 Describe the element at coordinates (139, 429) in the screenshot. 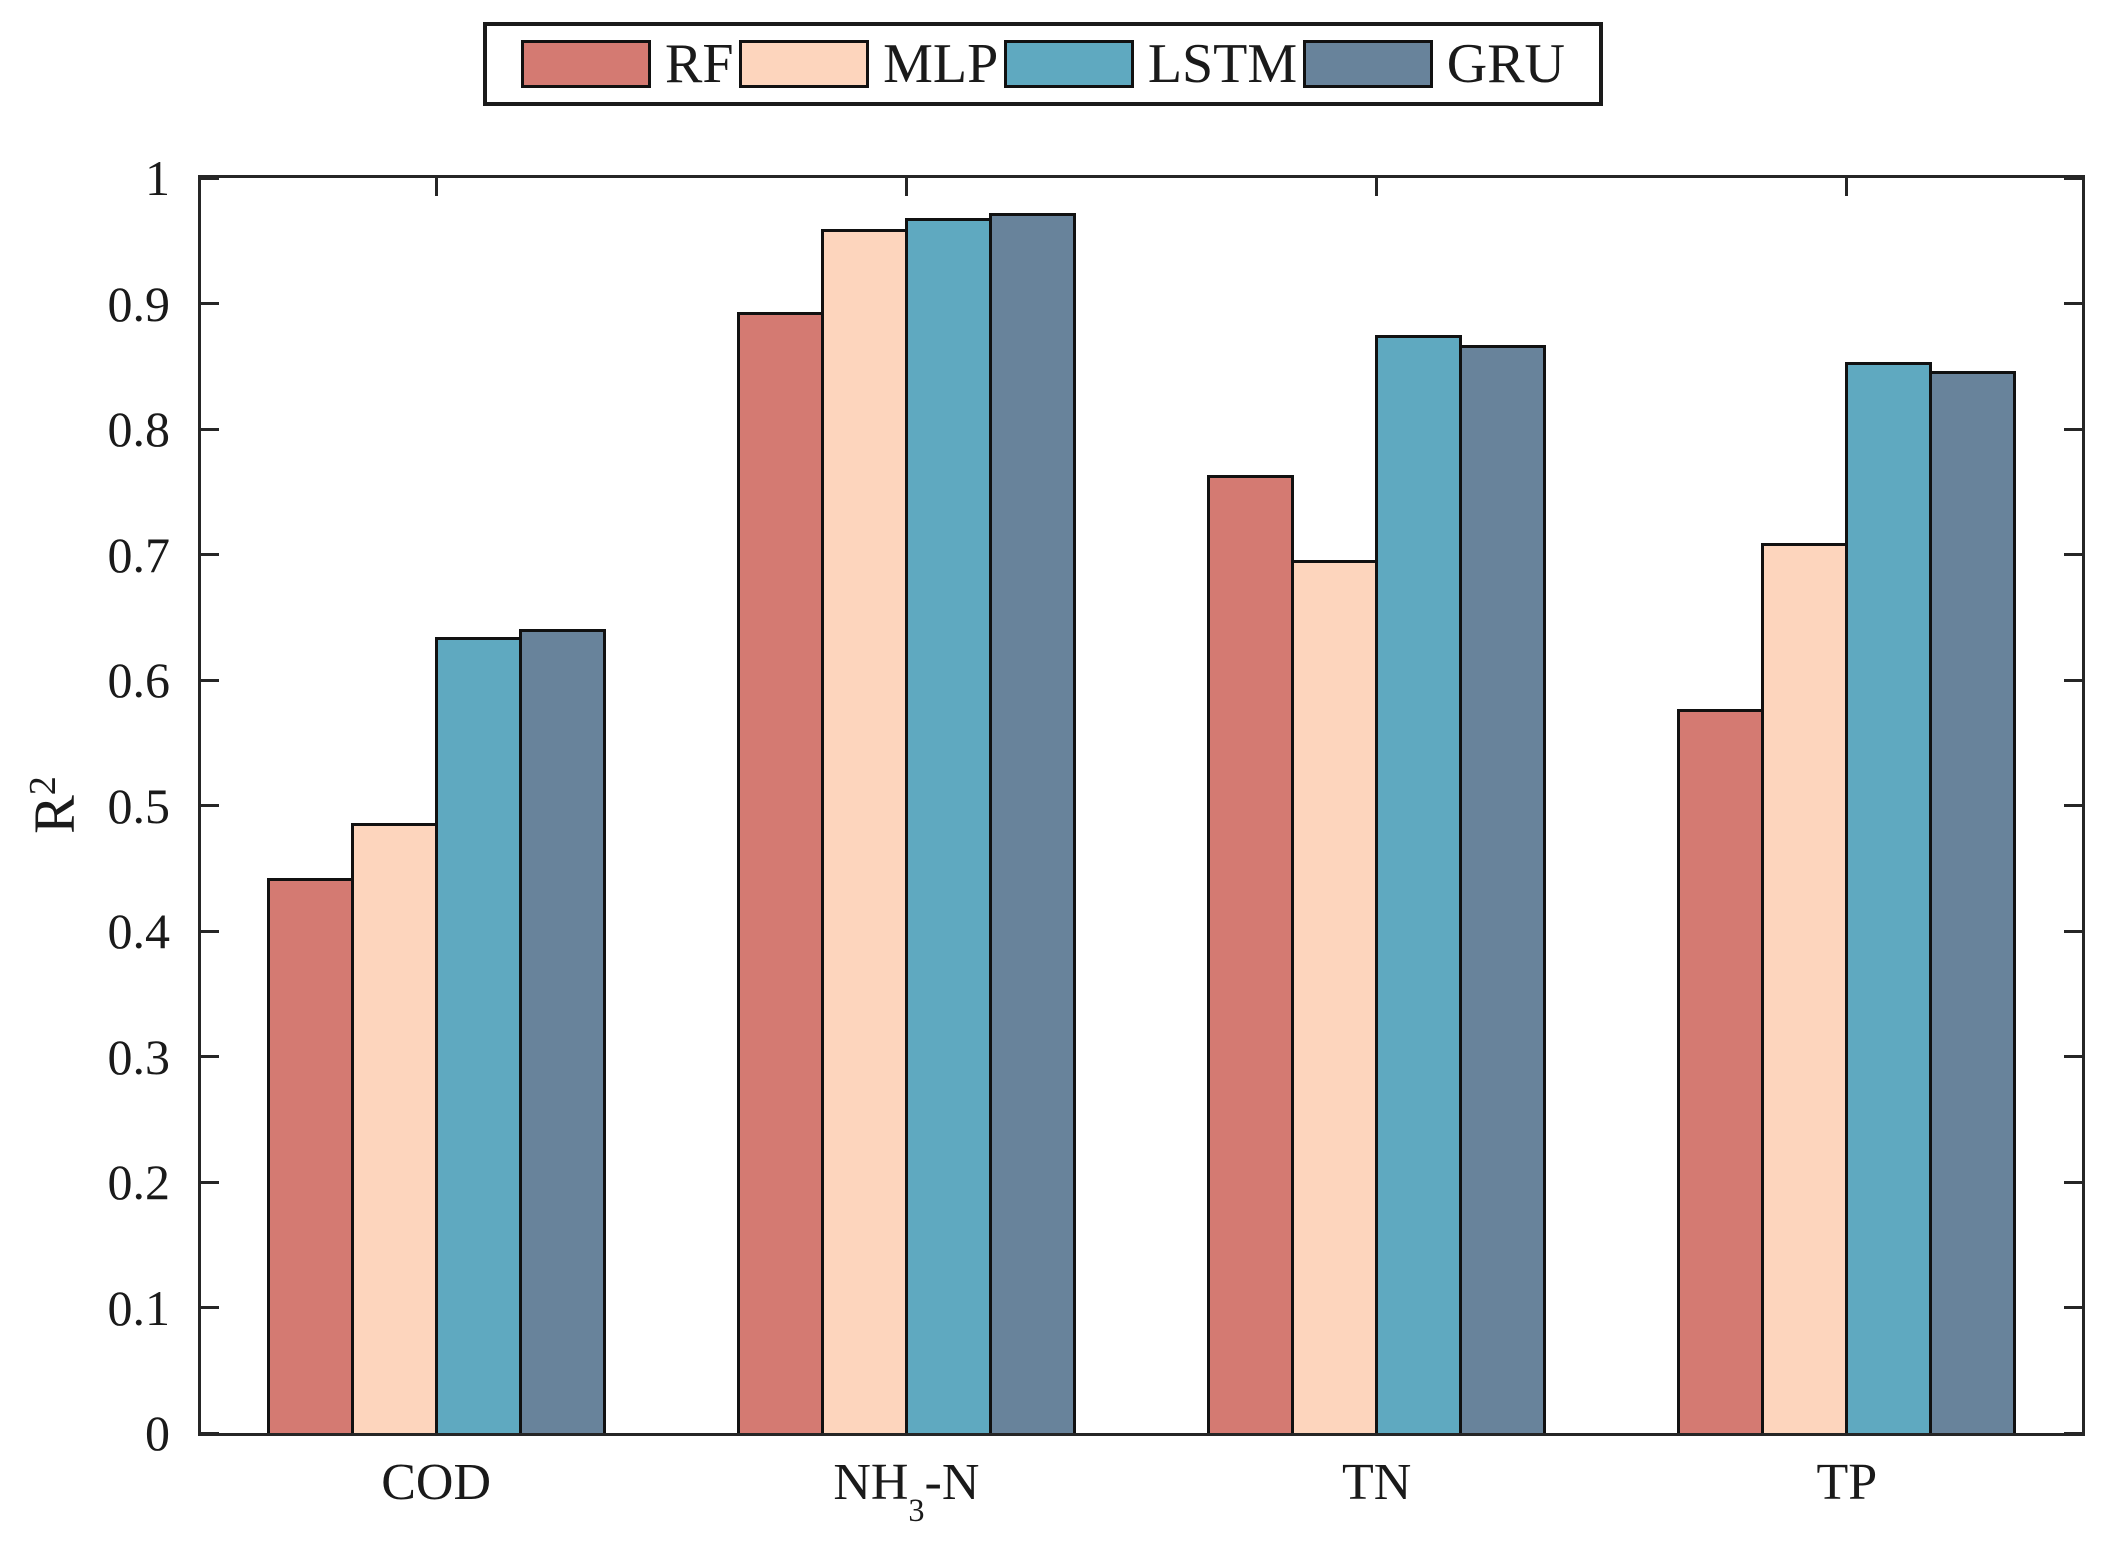

I see `y-tick-label-0-8: 0.8` at that location.